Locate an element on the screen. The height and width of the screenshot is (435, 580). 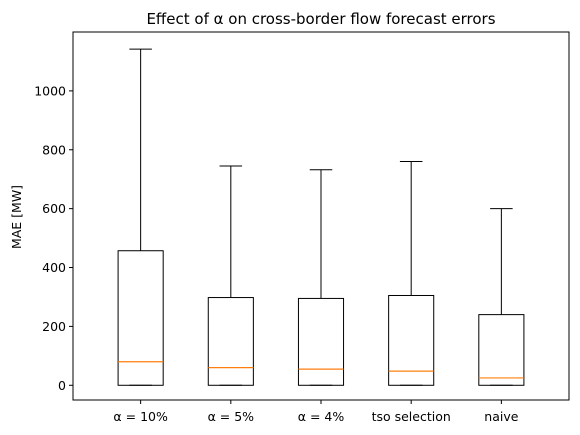
x-tick-label: tso selection is located at coordinates (411, 416).